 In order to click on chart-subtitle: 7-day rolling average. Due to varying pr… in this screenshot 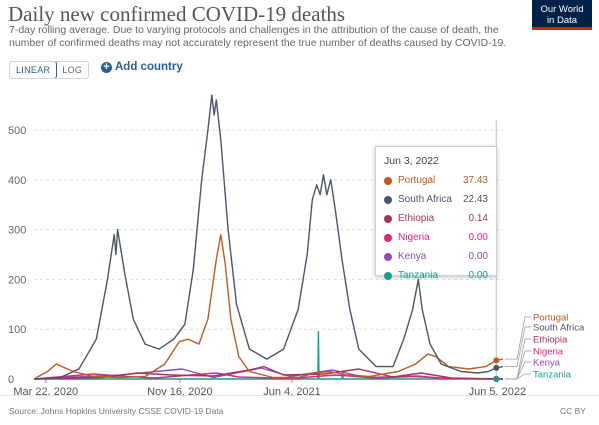, I will do `click(258, 36)`.